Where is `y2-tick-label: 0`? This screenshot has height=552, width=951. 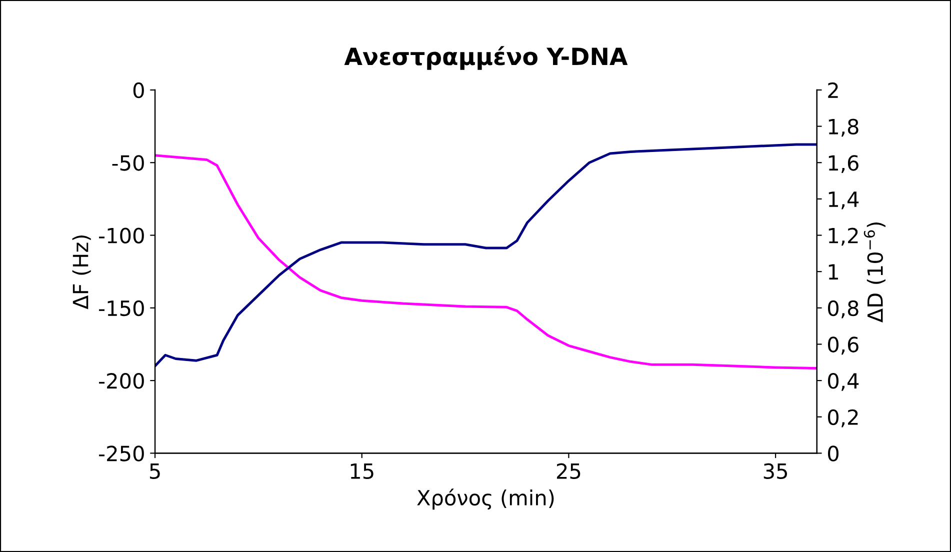 y2-tick-label: 0 is located at coordinates (833, 454).